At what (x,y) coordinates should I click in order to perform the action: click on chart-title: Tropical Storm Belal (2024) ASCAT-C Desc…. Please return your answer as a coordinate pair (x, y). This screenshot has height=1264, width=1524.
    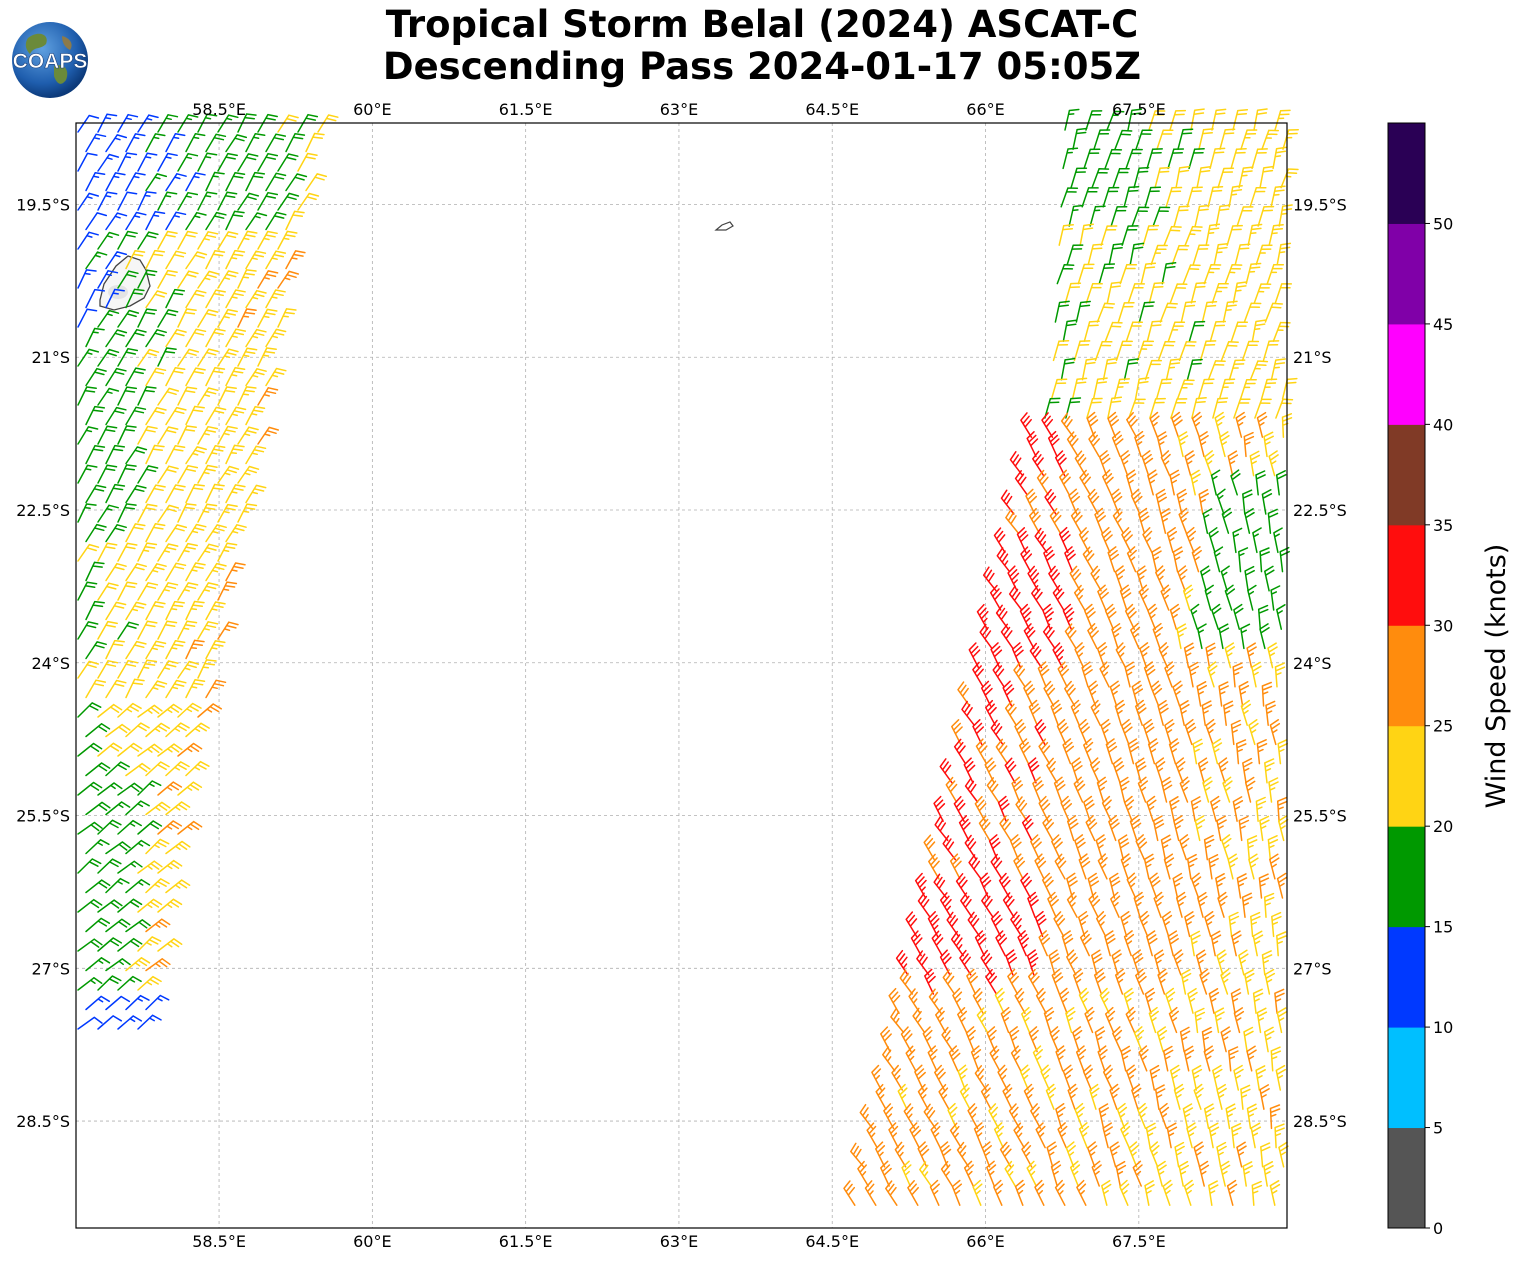
    Looking at the image, I should click on (762, 46).